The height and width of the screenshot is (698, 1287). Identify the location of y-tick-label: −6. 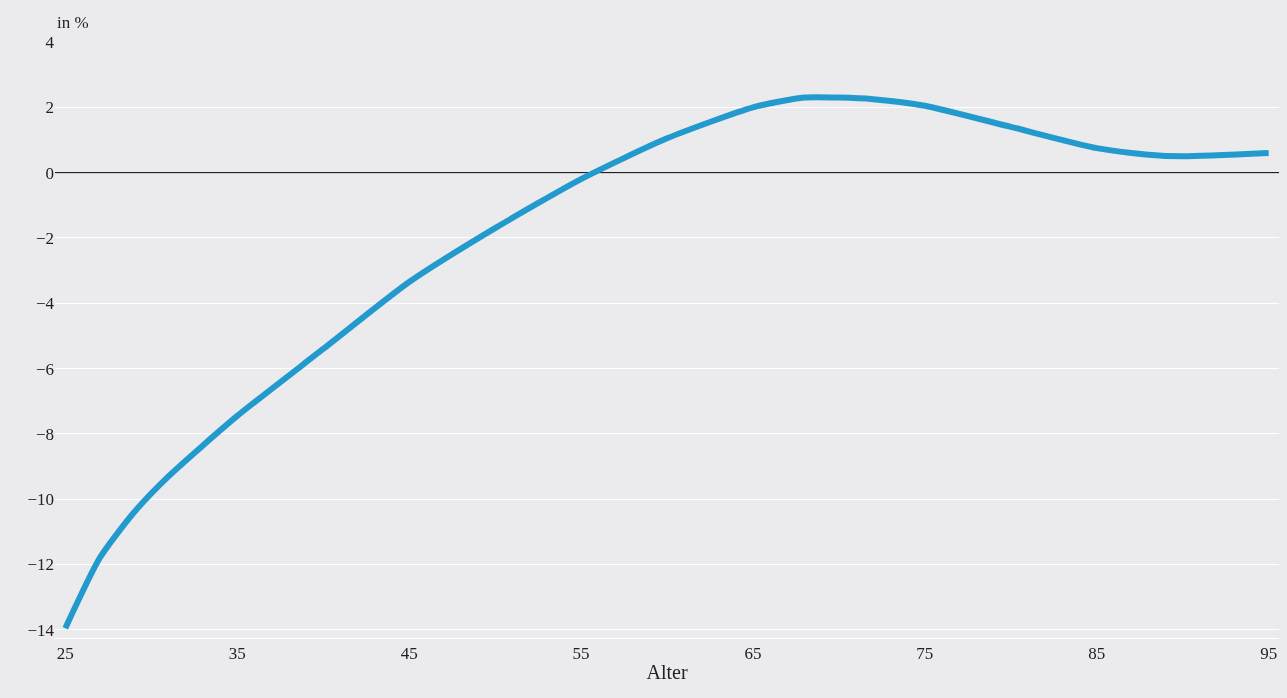
(44, 369).